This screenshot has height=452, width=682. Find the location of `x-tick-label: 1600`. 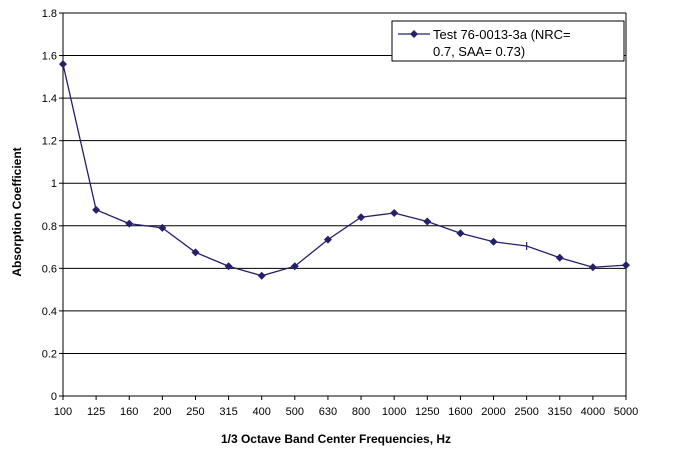

x-tick-label: 1600 is located at coordinates (460, 412).